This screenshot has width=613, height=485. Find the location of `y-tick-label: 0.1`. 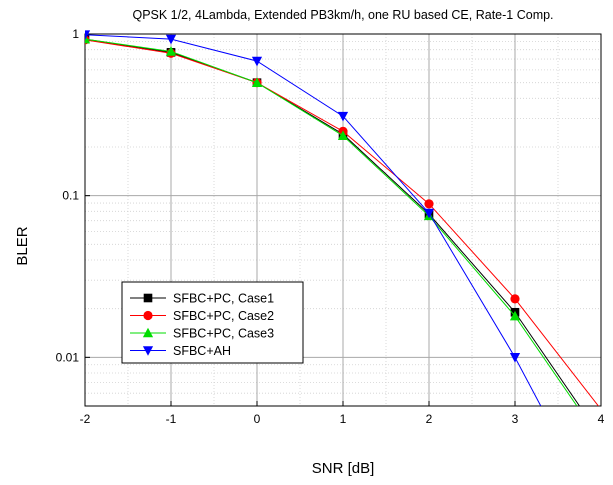

y-tick-label: 0.1 is located at coordinates (70, 196).